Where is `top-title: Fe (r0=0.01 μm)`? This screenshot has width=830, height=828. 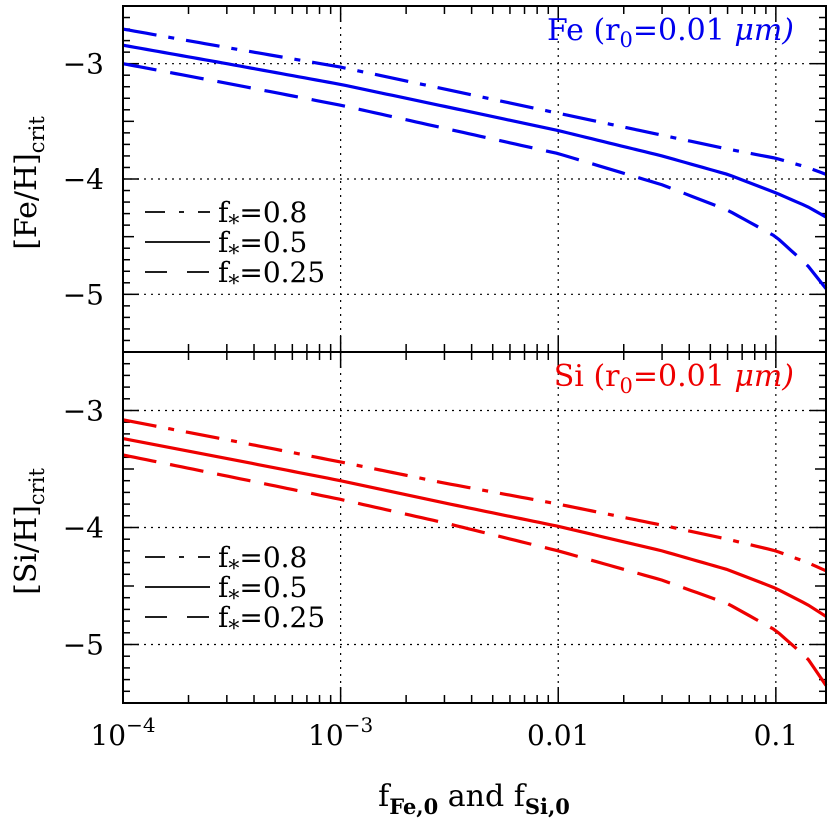
top-title: Fe (r0=0.01 μm) is located at coordinates (670, 32).